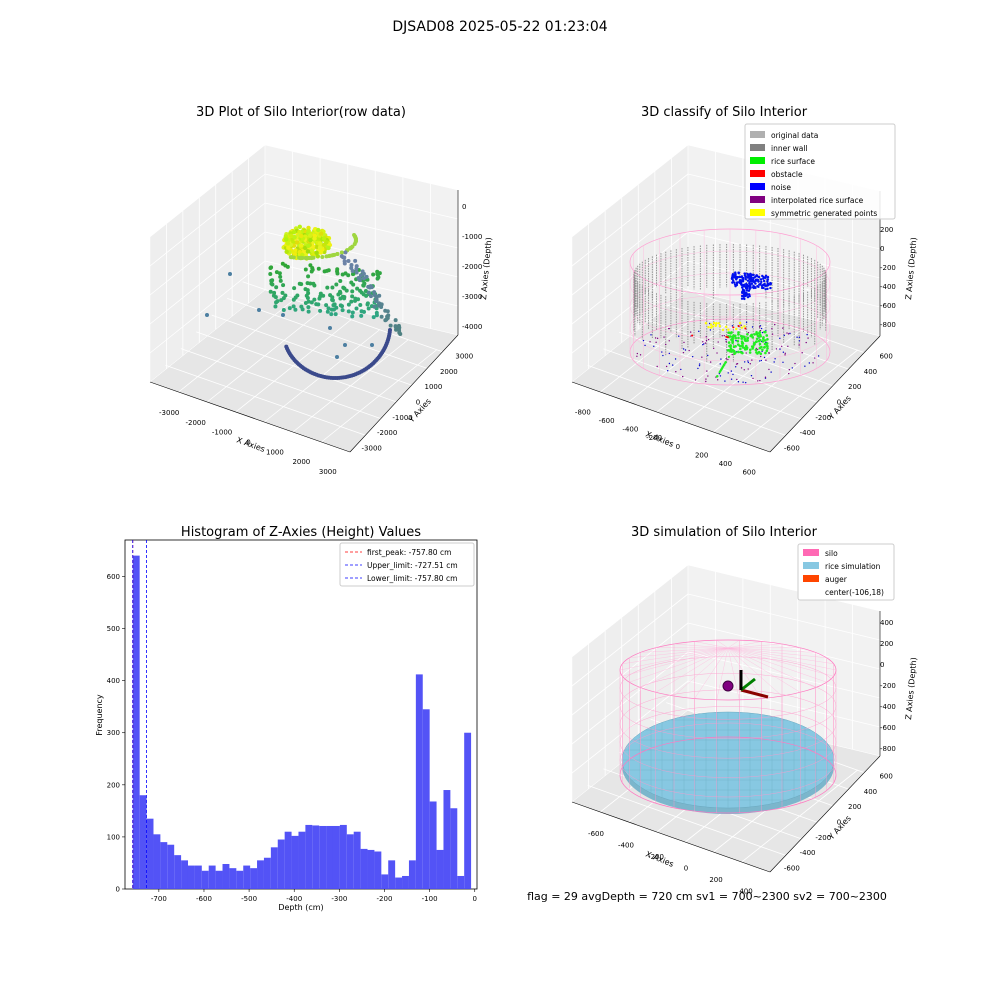  Describe the element at coordinates (824, 213) in the screenshot. I see `legend-label: symmetric generated points` at that location.